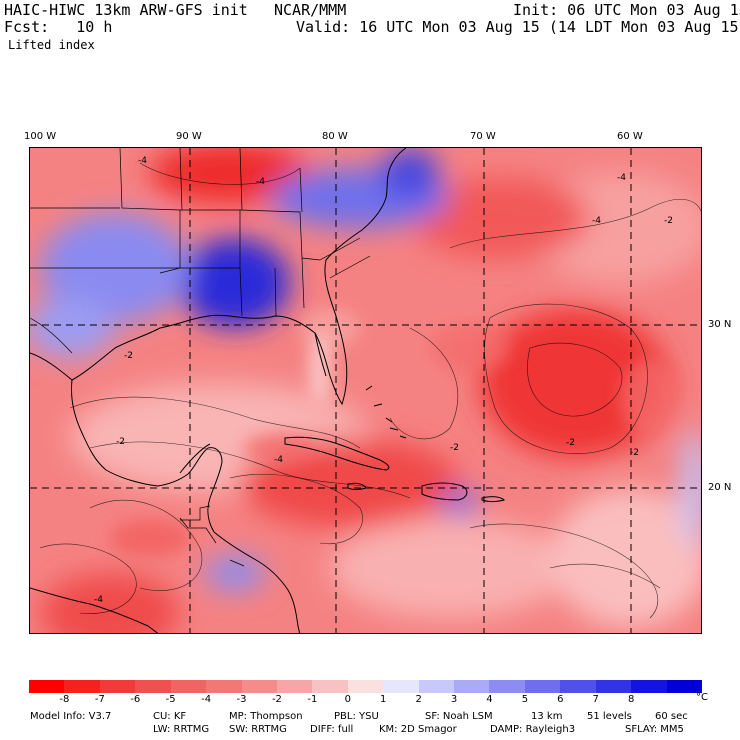 The height and width of the screenshot is (740, 740). I want to click on diffusion-scheme: DIFF: full, so click(332, 729).